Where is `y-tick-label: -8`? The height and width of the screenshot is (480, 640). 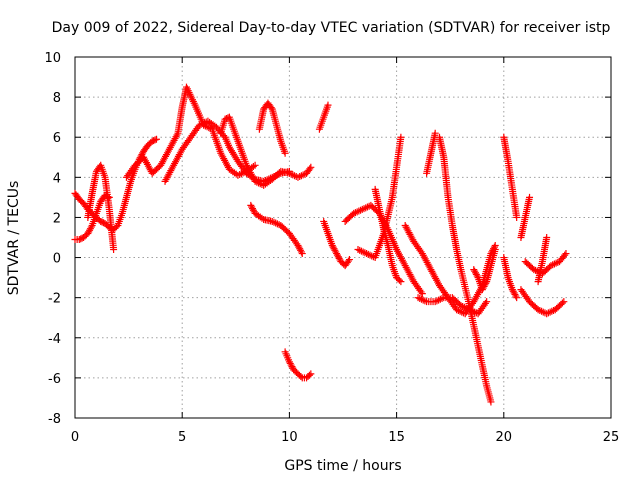 y-tick-label: -8 is located at coordinates (54, 419).